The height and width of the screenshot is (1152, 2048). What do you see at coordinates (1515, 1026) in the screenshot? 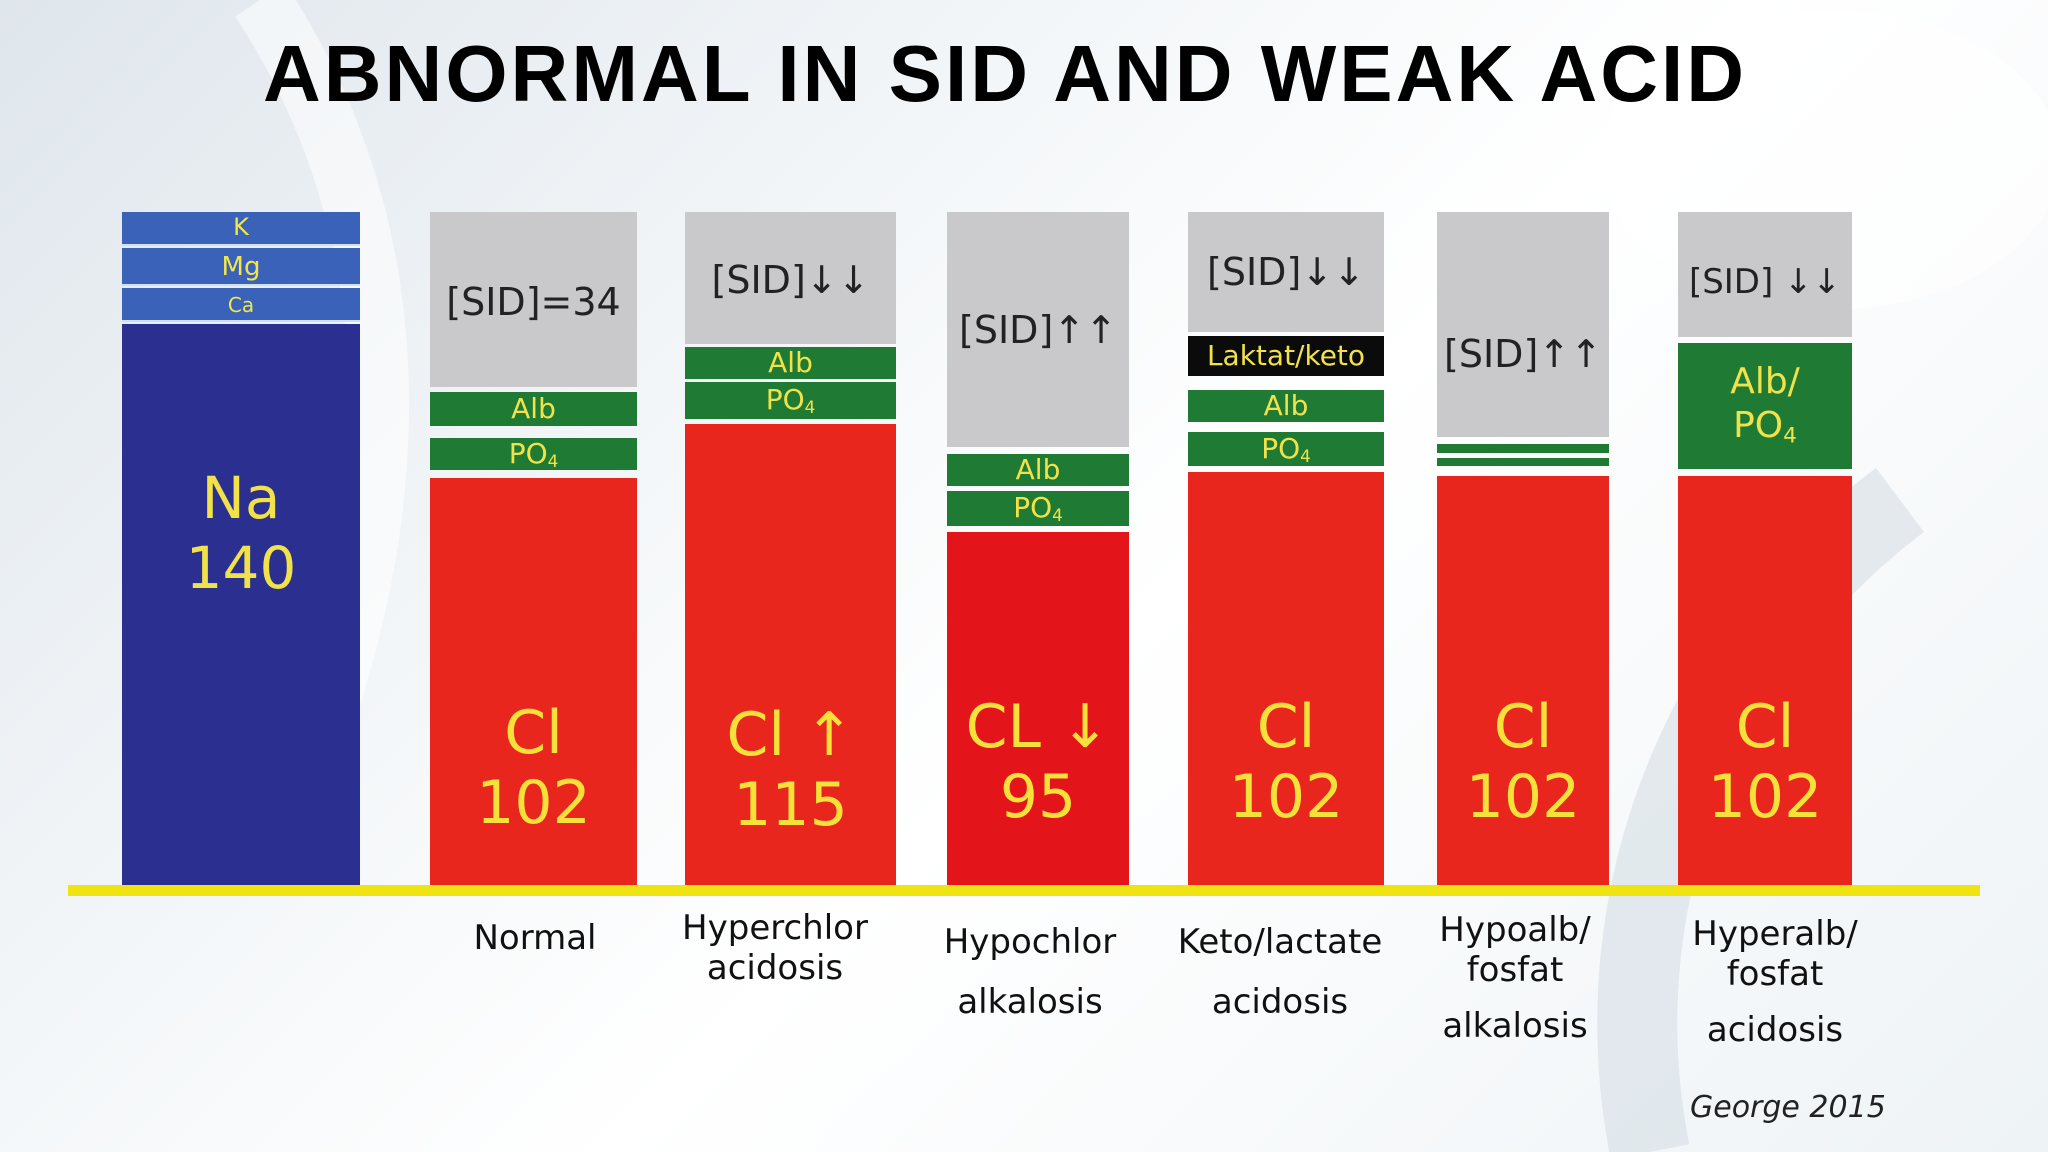
I see `label-line3: alkalosis` at bounding box center [1515, 1026].